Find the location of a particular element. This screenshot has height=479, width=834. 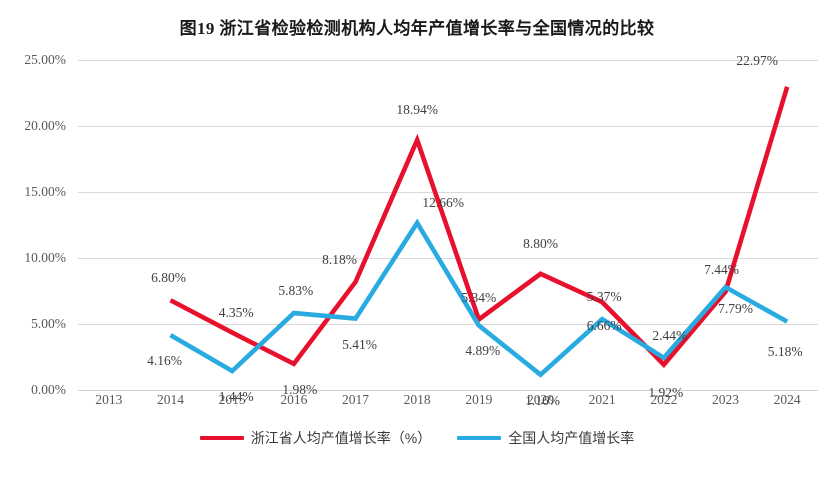

x-axis-tick-label: 2019 is located at coordinates (479, 399).